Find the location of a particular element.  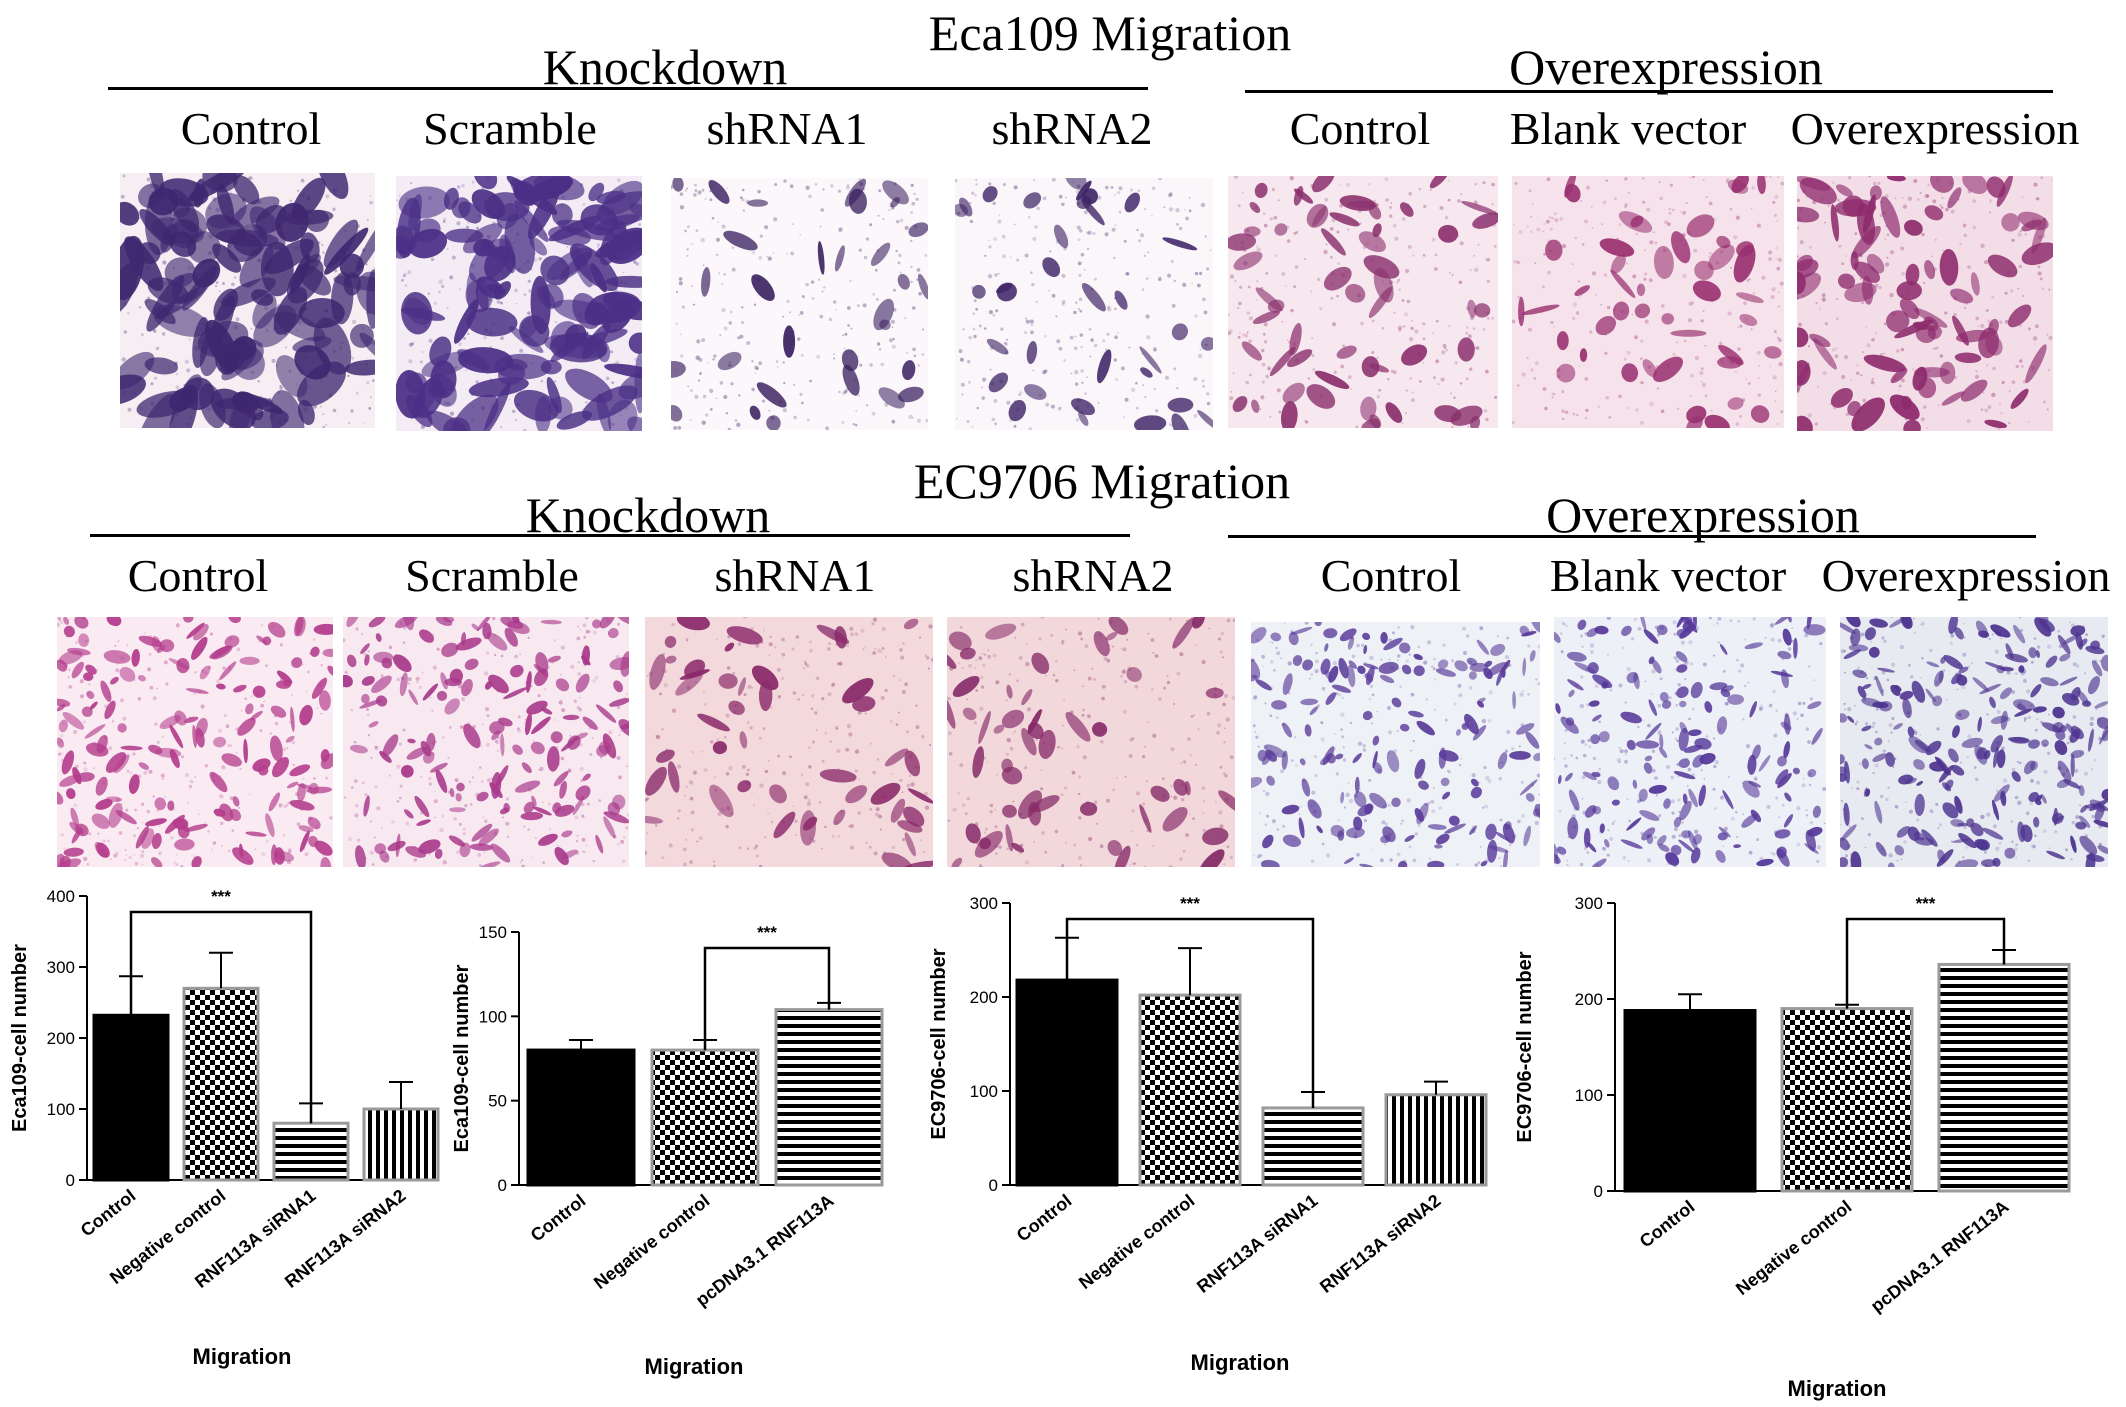

y-tick-label: 50 is located at coordinates (497, 1101).